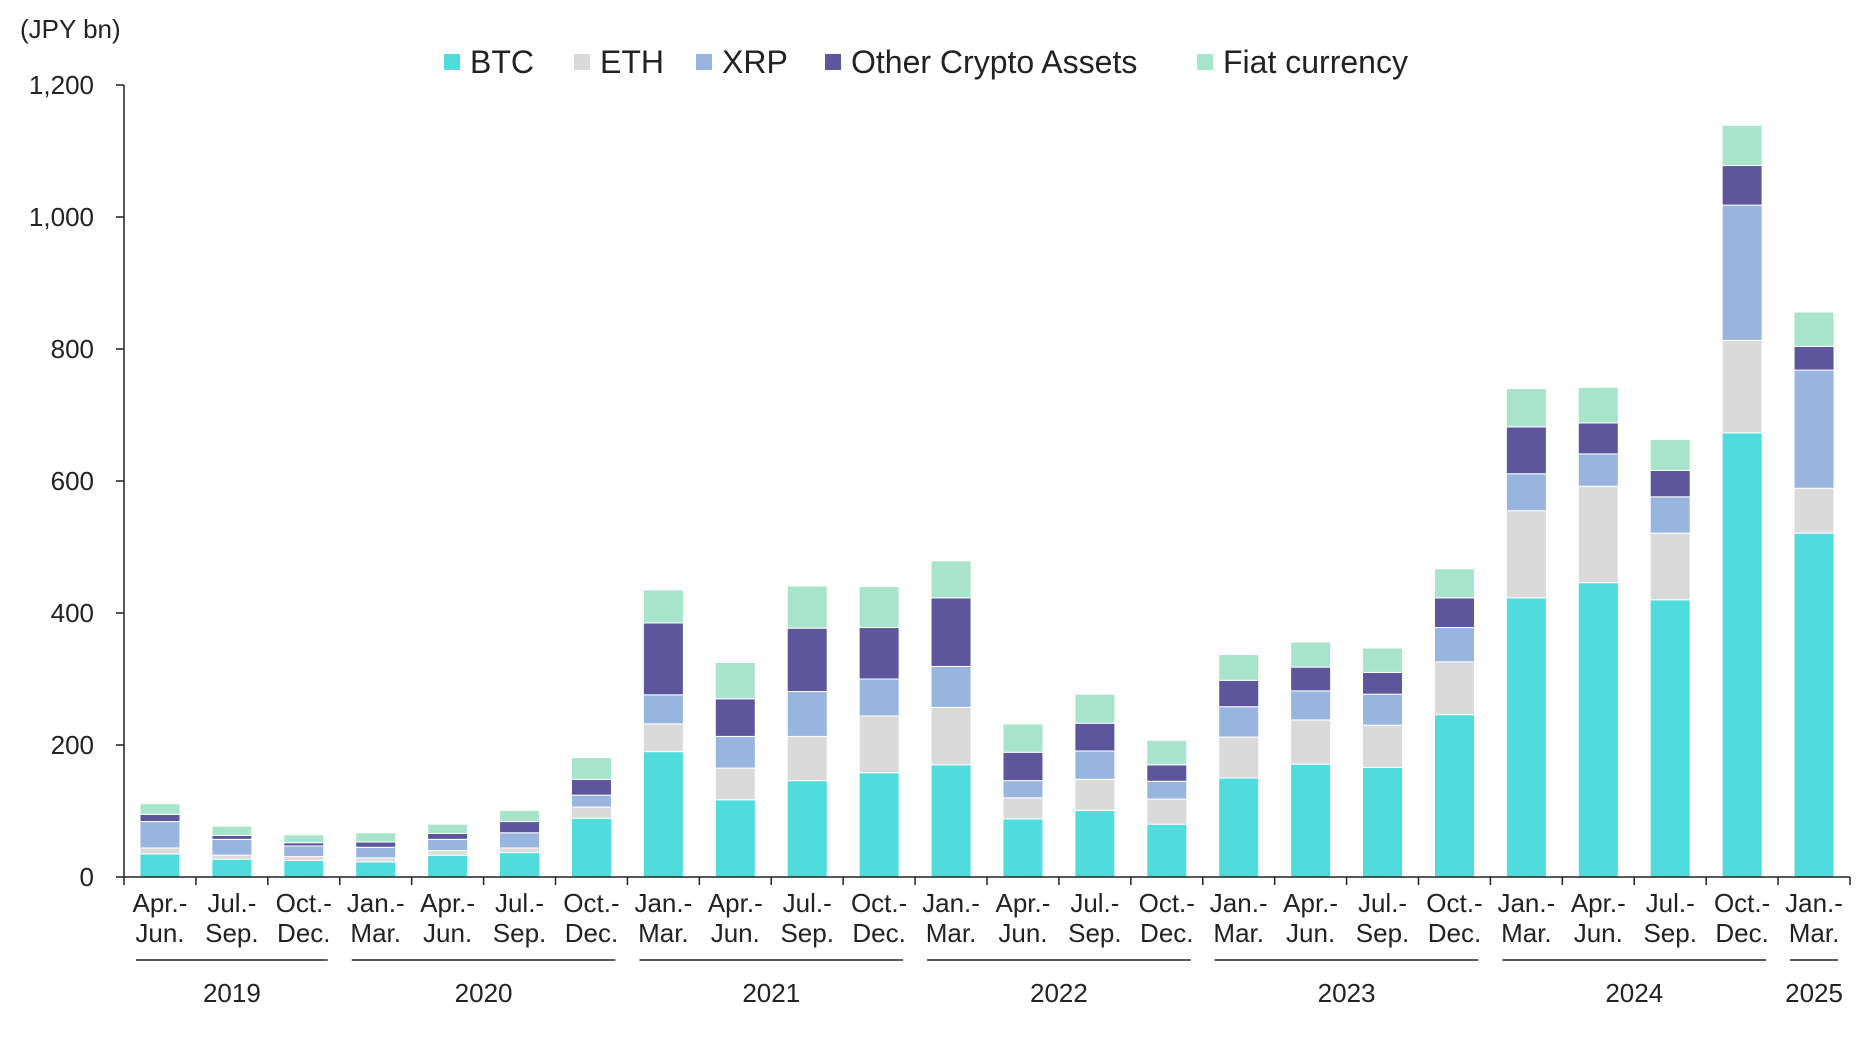 This screenshot has width=1870, height=1040. Describe the element at coordinates (1382, 903) in the screenshot. I see `x-tick-label: Jul.-` at that location.